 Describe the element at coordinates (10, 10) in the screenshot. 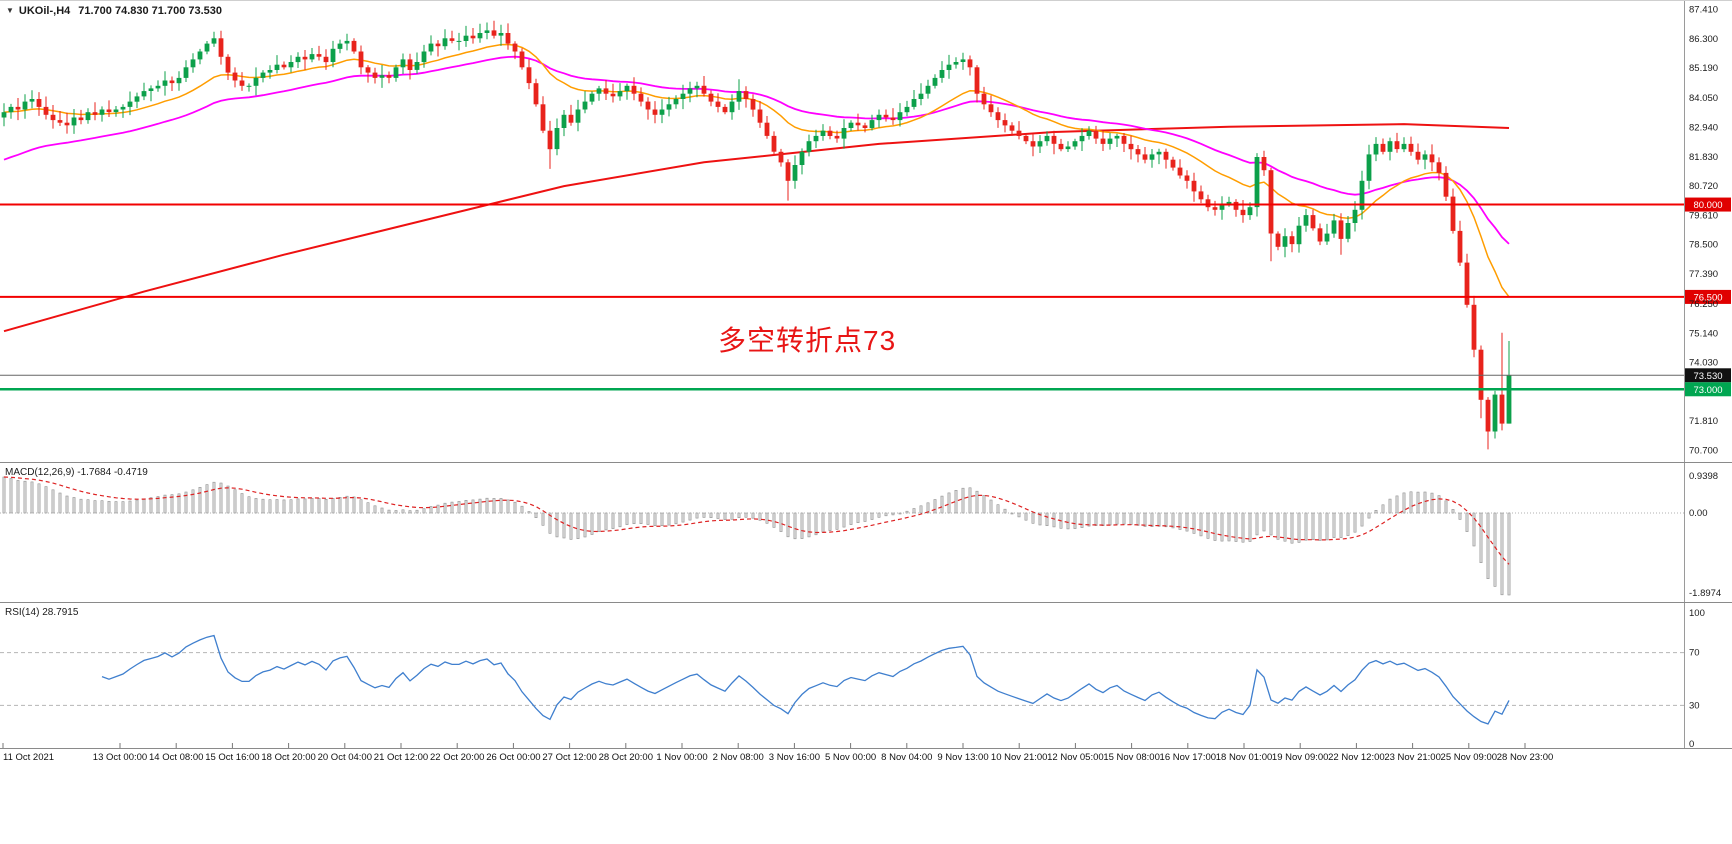

I see `symbol-dropdown-icon: ▼` at that location.